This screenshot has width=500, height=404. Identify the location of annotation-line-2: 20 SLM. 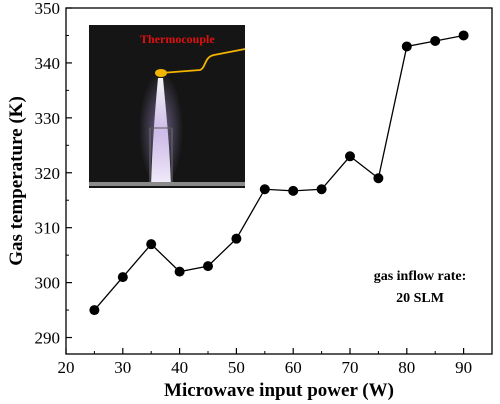
(420, 298).